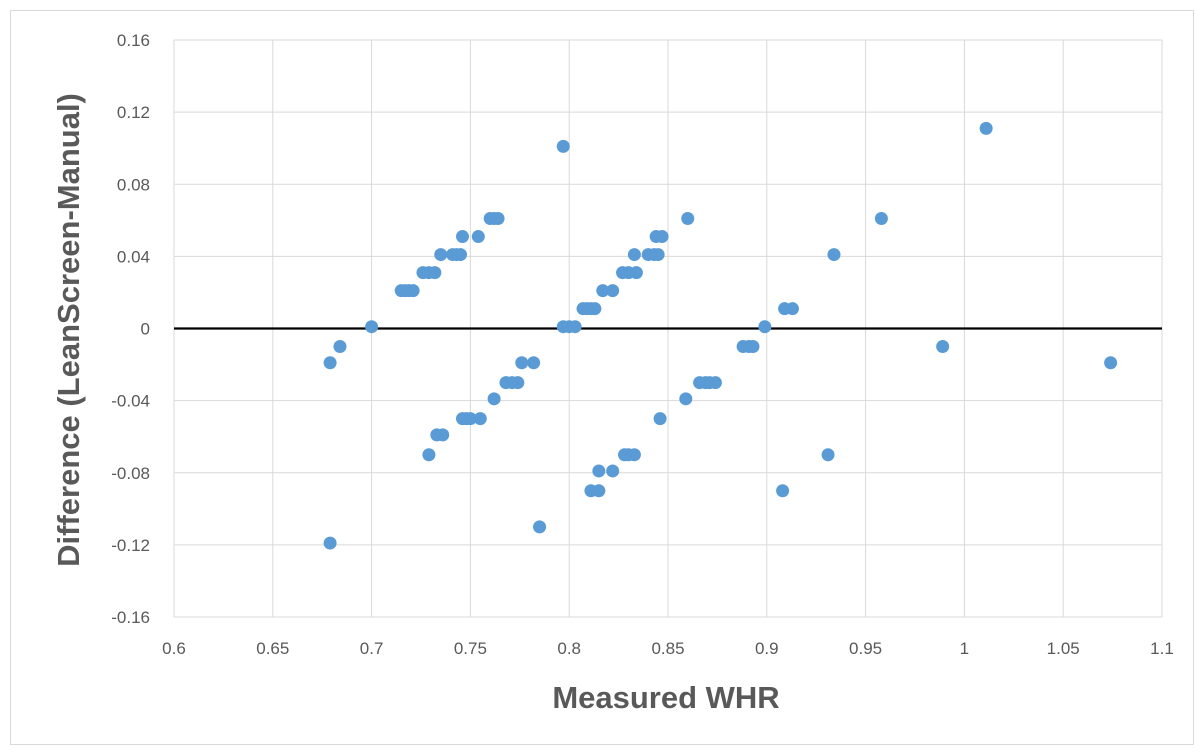 This screenshot has height=755, width=1204. Describe the element at coordinates (272, 648) in the screenshot. I see `x-tick-label: 0.65` at that location.